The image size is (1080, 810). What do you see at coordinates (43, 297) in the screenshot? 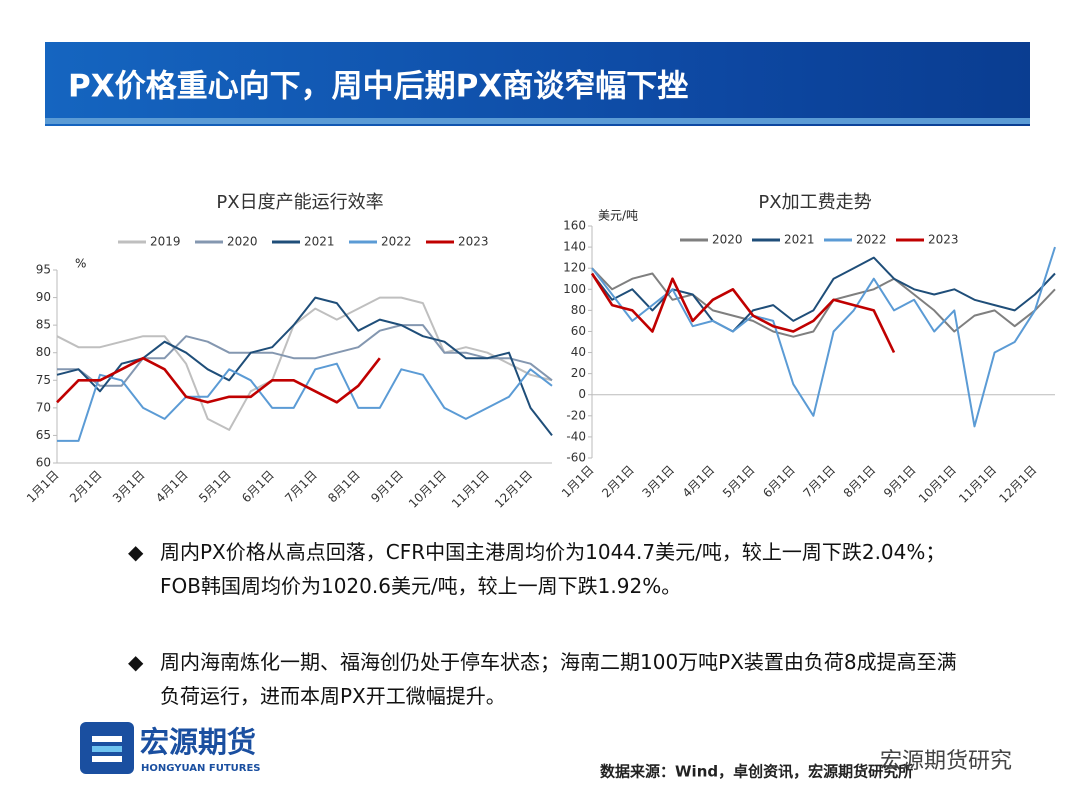
I see `y-tick-label: 90` at bounding box center [43, 297].